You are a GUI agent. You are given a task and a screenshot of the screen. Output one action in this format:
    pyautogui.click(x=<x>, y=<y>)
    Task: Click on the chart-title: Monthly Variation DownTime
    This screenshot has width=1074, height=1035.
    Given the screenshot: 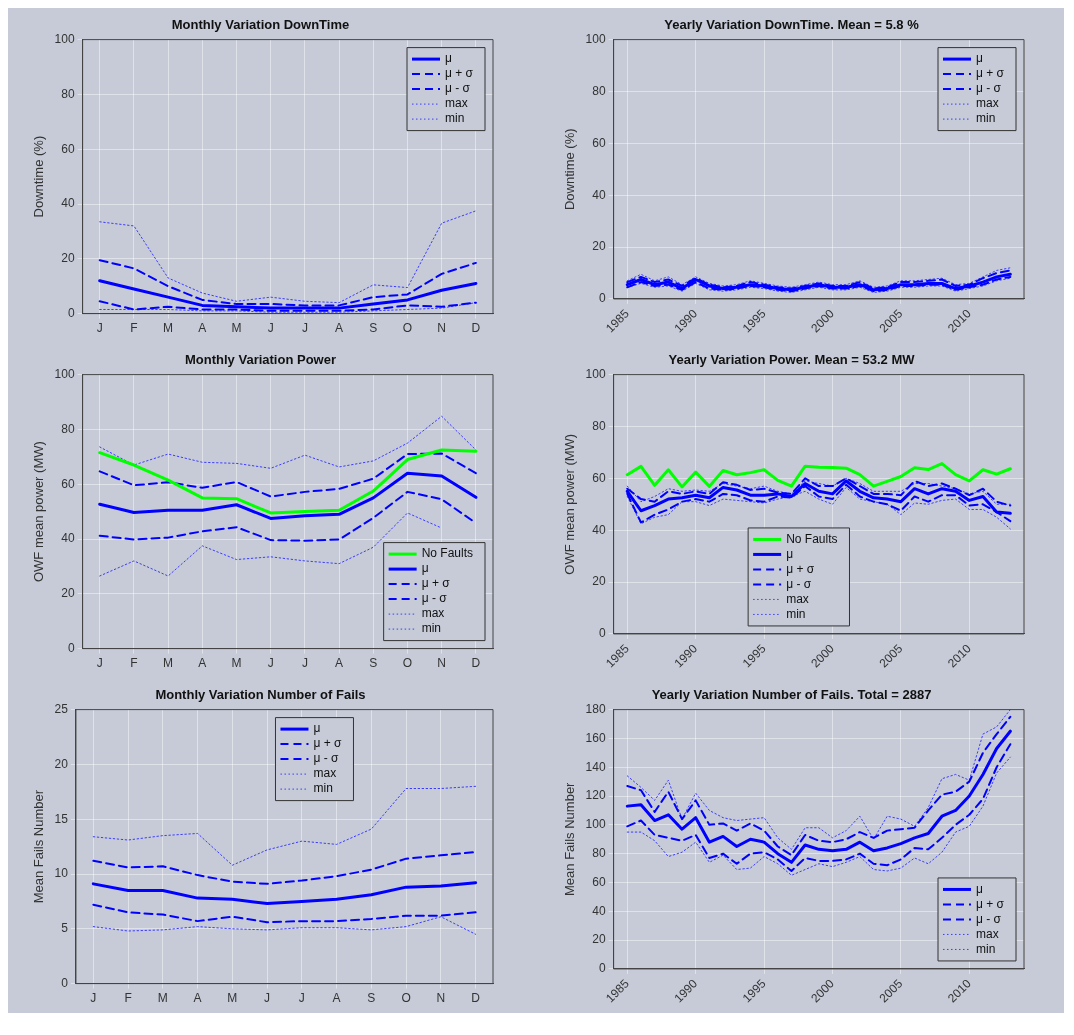 What is the action you would take?
    pyautogui.click(x=260, y=25)
    